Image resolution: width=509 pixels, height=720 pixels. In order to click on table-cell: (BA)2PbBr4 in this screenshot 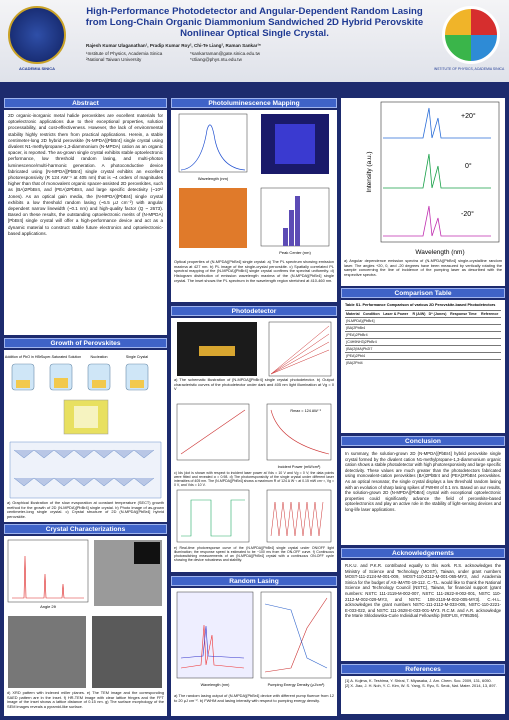, I will do `click(423, 328)`.